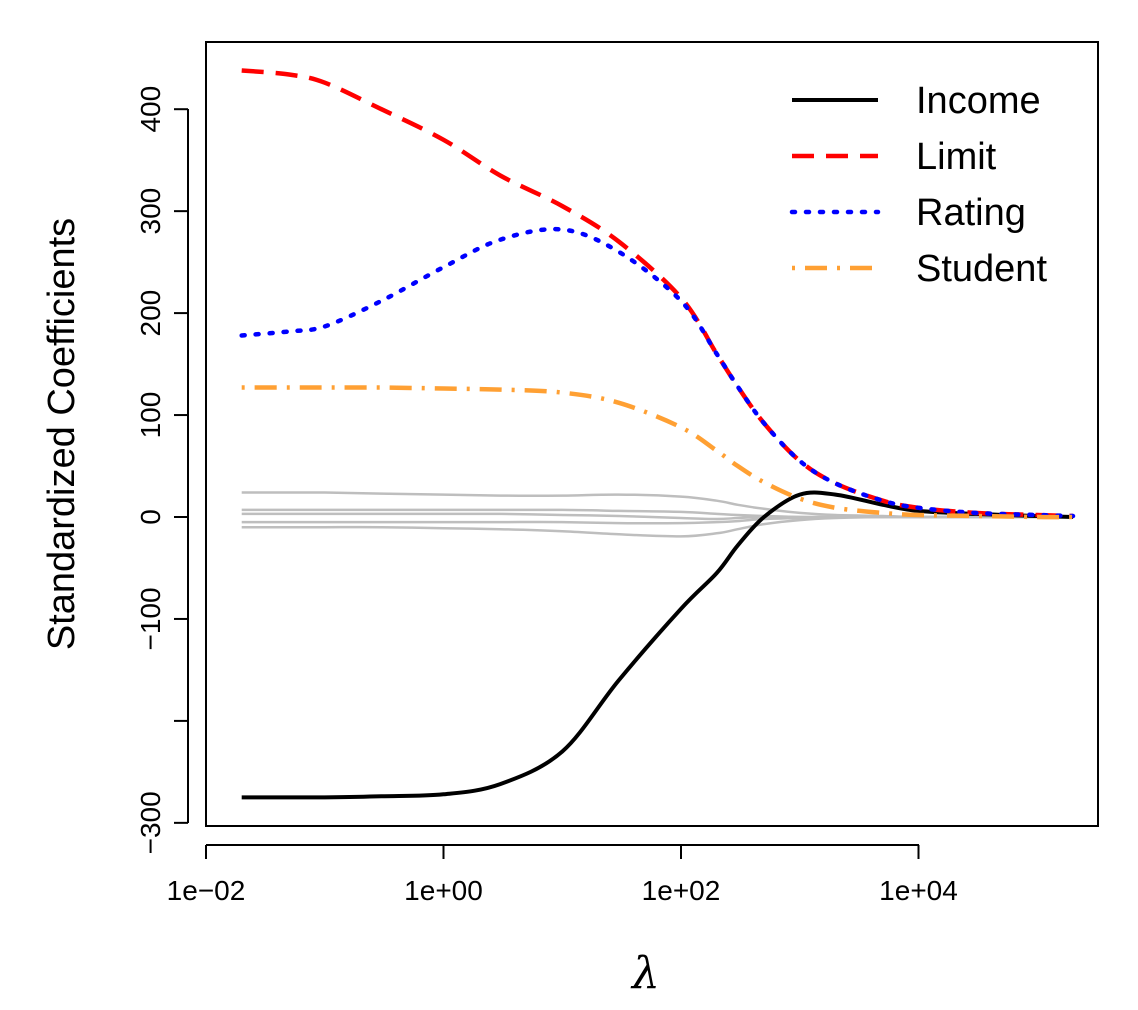  What do you see at coordinates (443, 890) in the screenshot?
I see `x-tick-label: 1e+00` at bounding box center [443, 890].